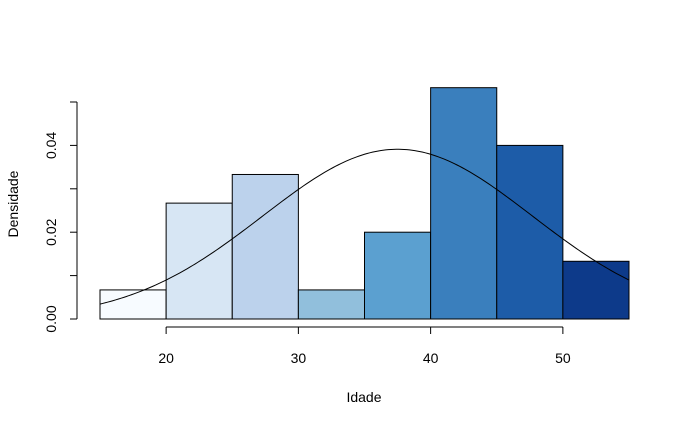 The width and height of the screenshot is (691, 426). I want to click on y-tick-label: 0.04, so click(51, 145).